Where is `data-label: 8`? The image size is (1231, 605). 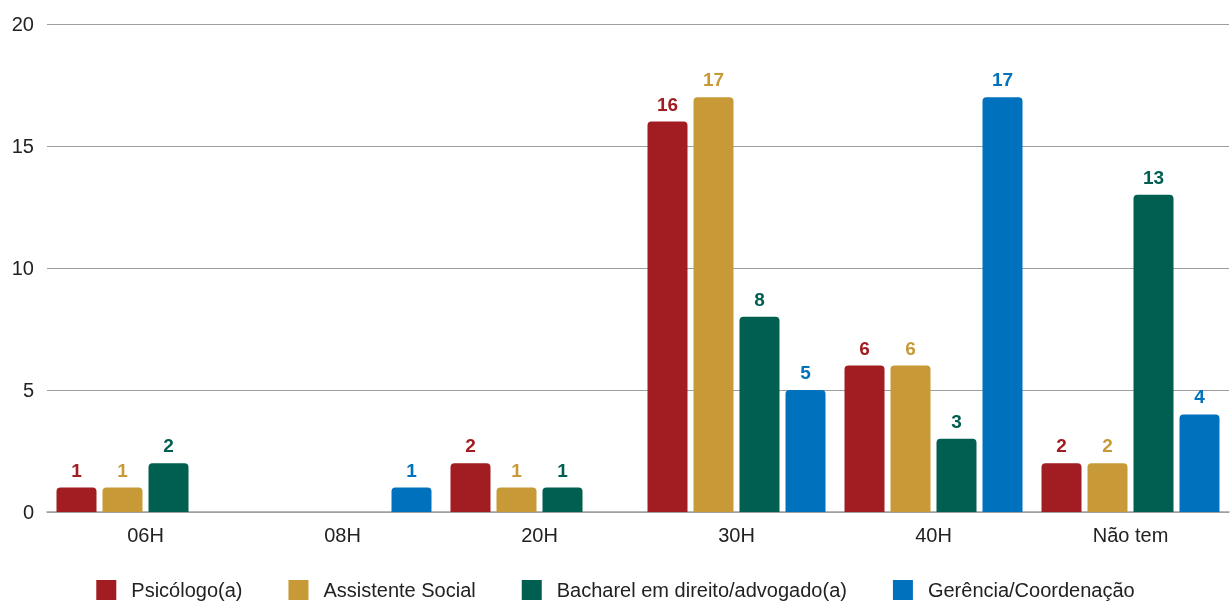
data-label: 8 is located at coordinates (759, 299).